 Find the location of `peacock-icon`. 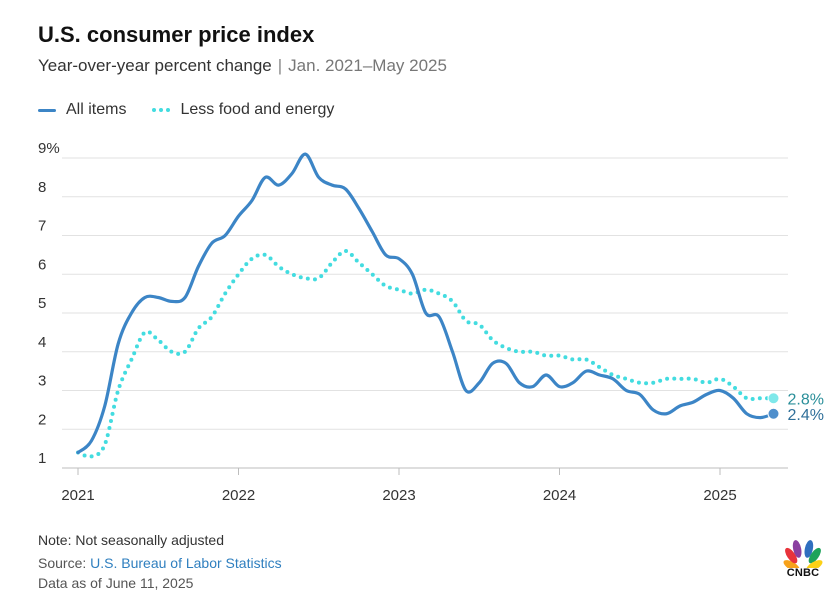

peacock-icon is located at coordinates (803, 556).